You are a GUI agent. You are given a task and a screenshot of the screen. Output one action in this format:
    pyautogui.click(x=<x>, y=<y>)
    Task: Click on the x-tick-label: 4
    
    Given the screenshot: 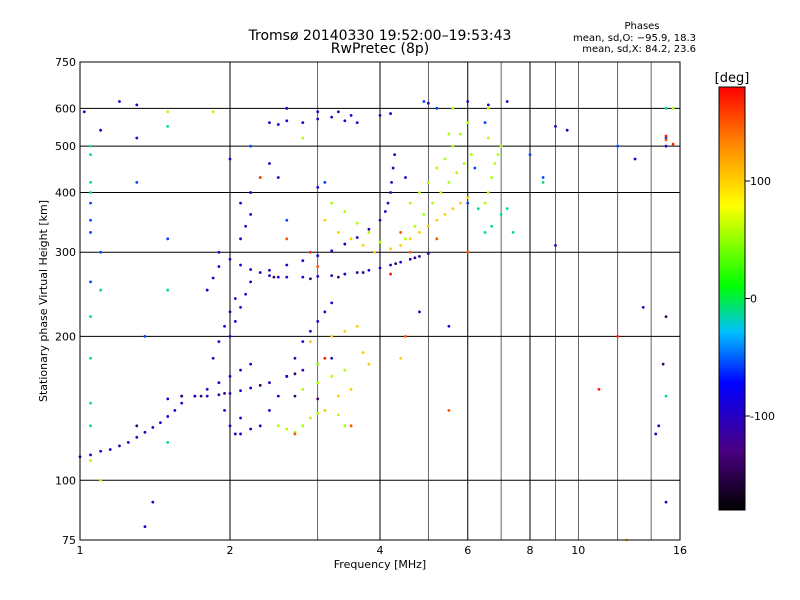 What is the action you would take?
    pyautogui.click(x=380, y=550)
    